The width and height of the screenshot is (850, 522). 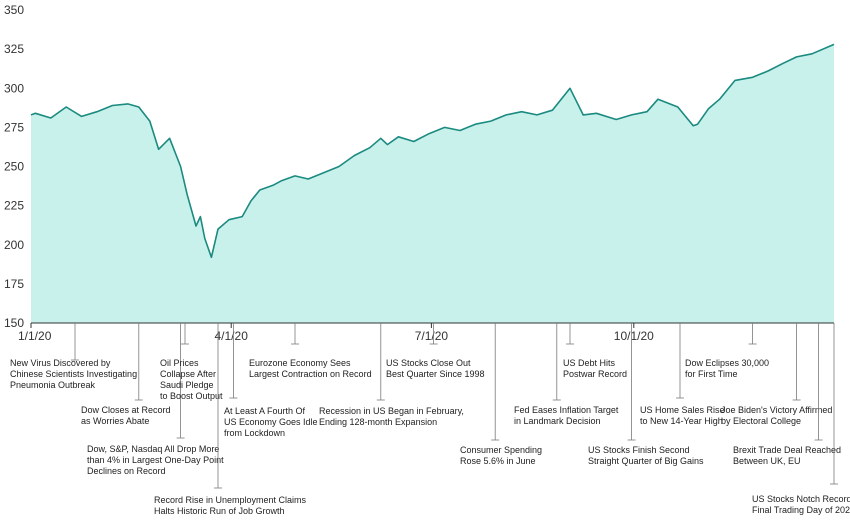 I want to click on annotation-text: Best Quarter Since 1998, so click(x=435, y=374).